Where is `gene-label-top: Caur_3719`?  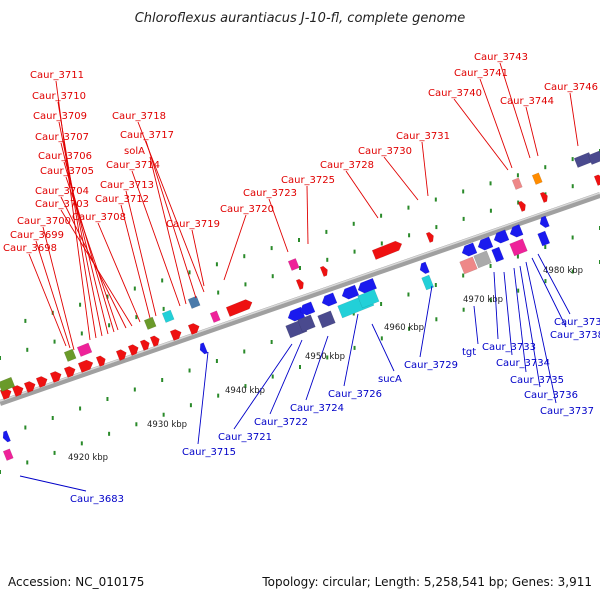
gene-label-top: Caur_3719 is located at coordinates (193, 224).